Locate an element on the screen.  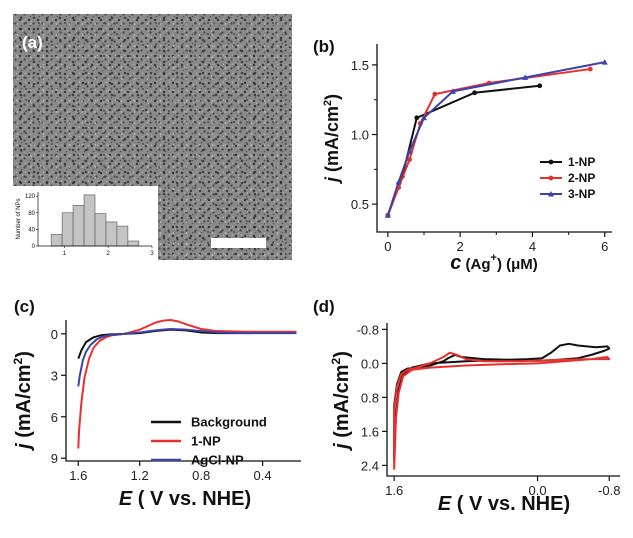
y-tick-label: 0.0 is located at coordinates (370, 363).